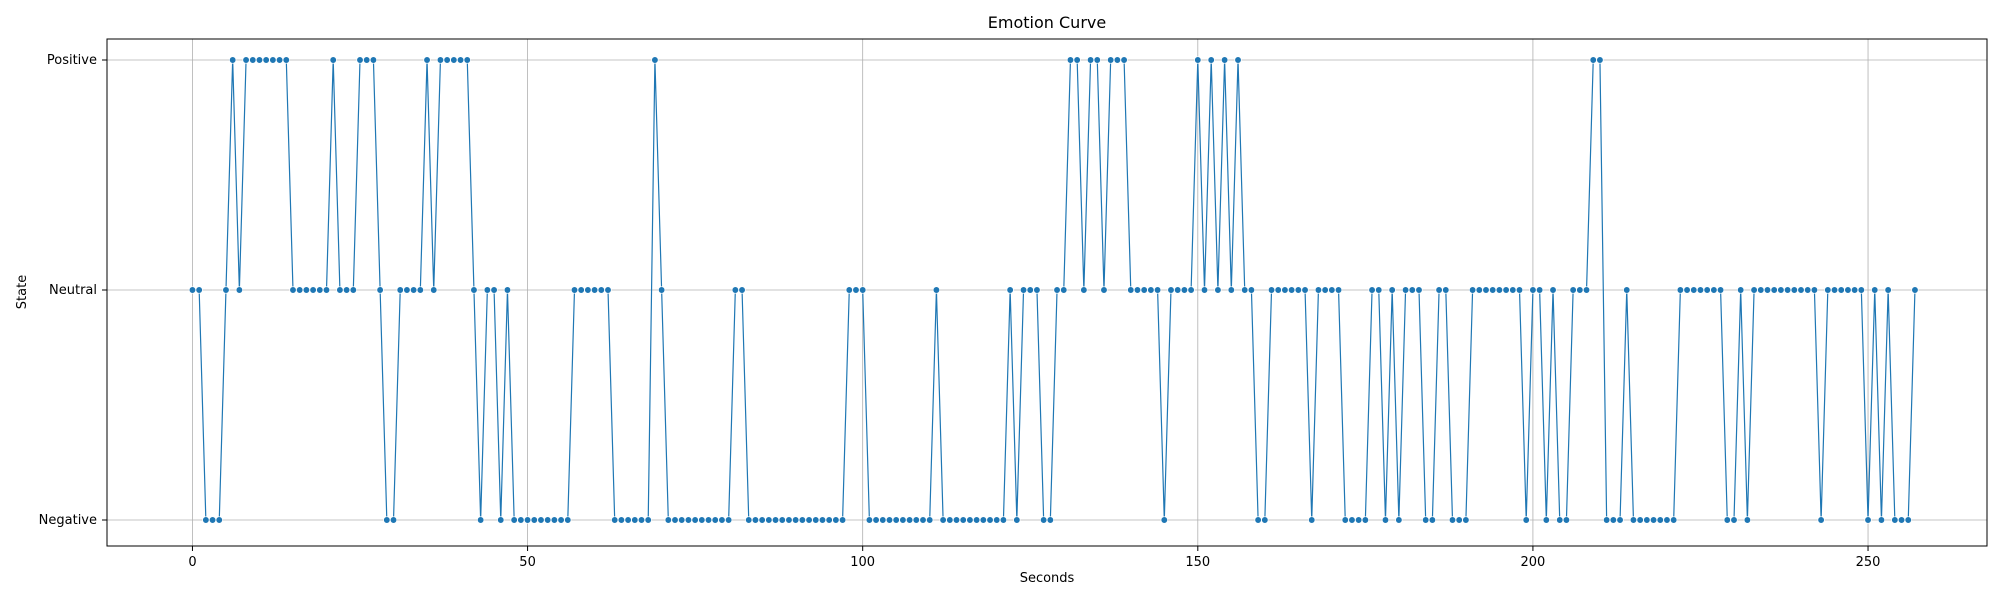 The height and width of the screenshot is (600, 2000). What do you see at coordinates (1868, 562) in the screenshot?
I see `x-tick-label: 250` at bounding box center [1868, 562].